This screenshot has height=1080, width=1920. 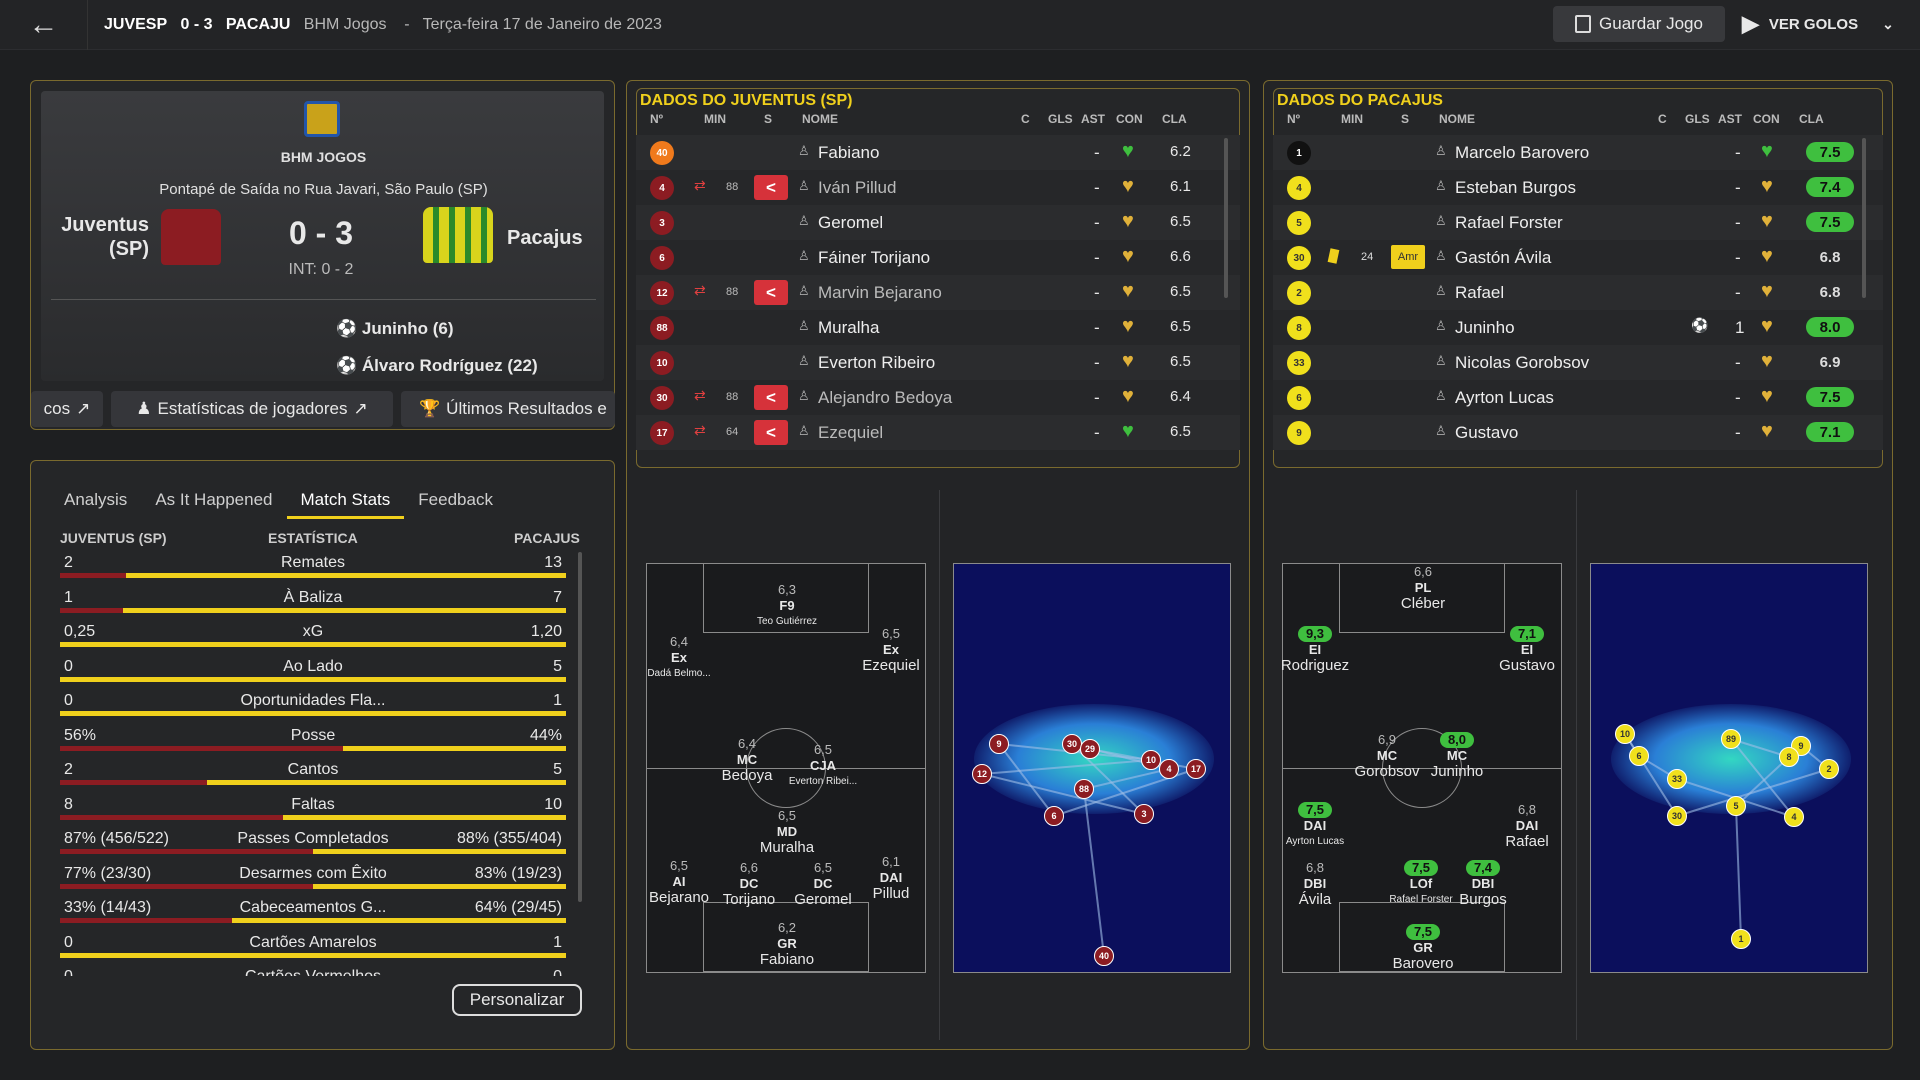 What do you see at coordinates (891, 878) in the screenshot?
I see `formation-player: 6,1 DAI Pillud` at bounding box center [891, 878].